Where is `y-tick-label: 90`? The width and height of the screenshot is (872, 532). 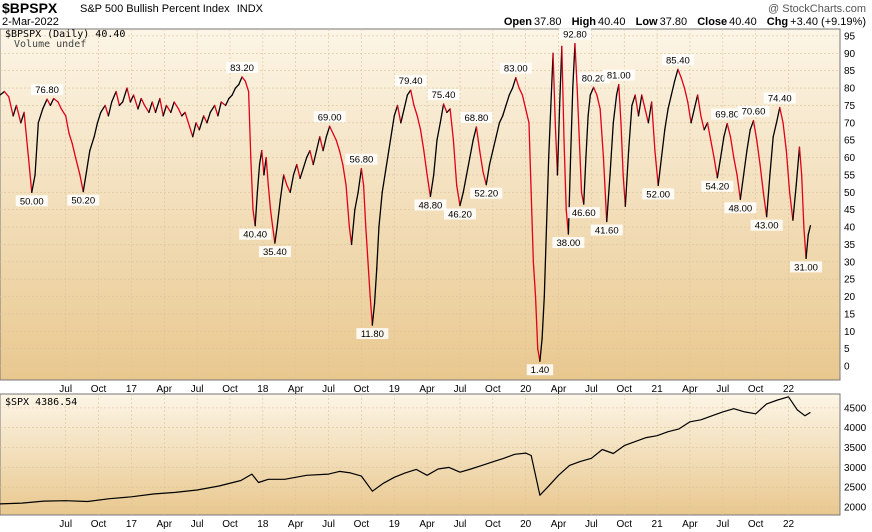 y-tick-label: 90 is located at coordinates (850, 54).